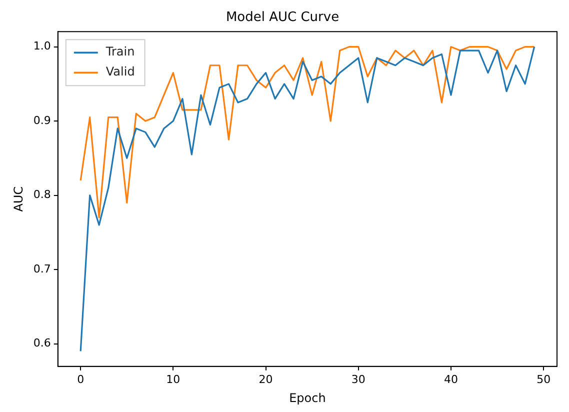 This screenshot has height=412, width=569. What do you see at coordinates (543, 379) in the screenshot?
I see `x-tick-label: 50` at bounding box center [543, 379].